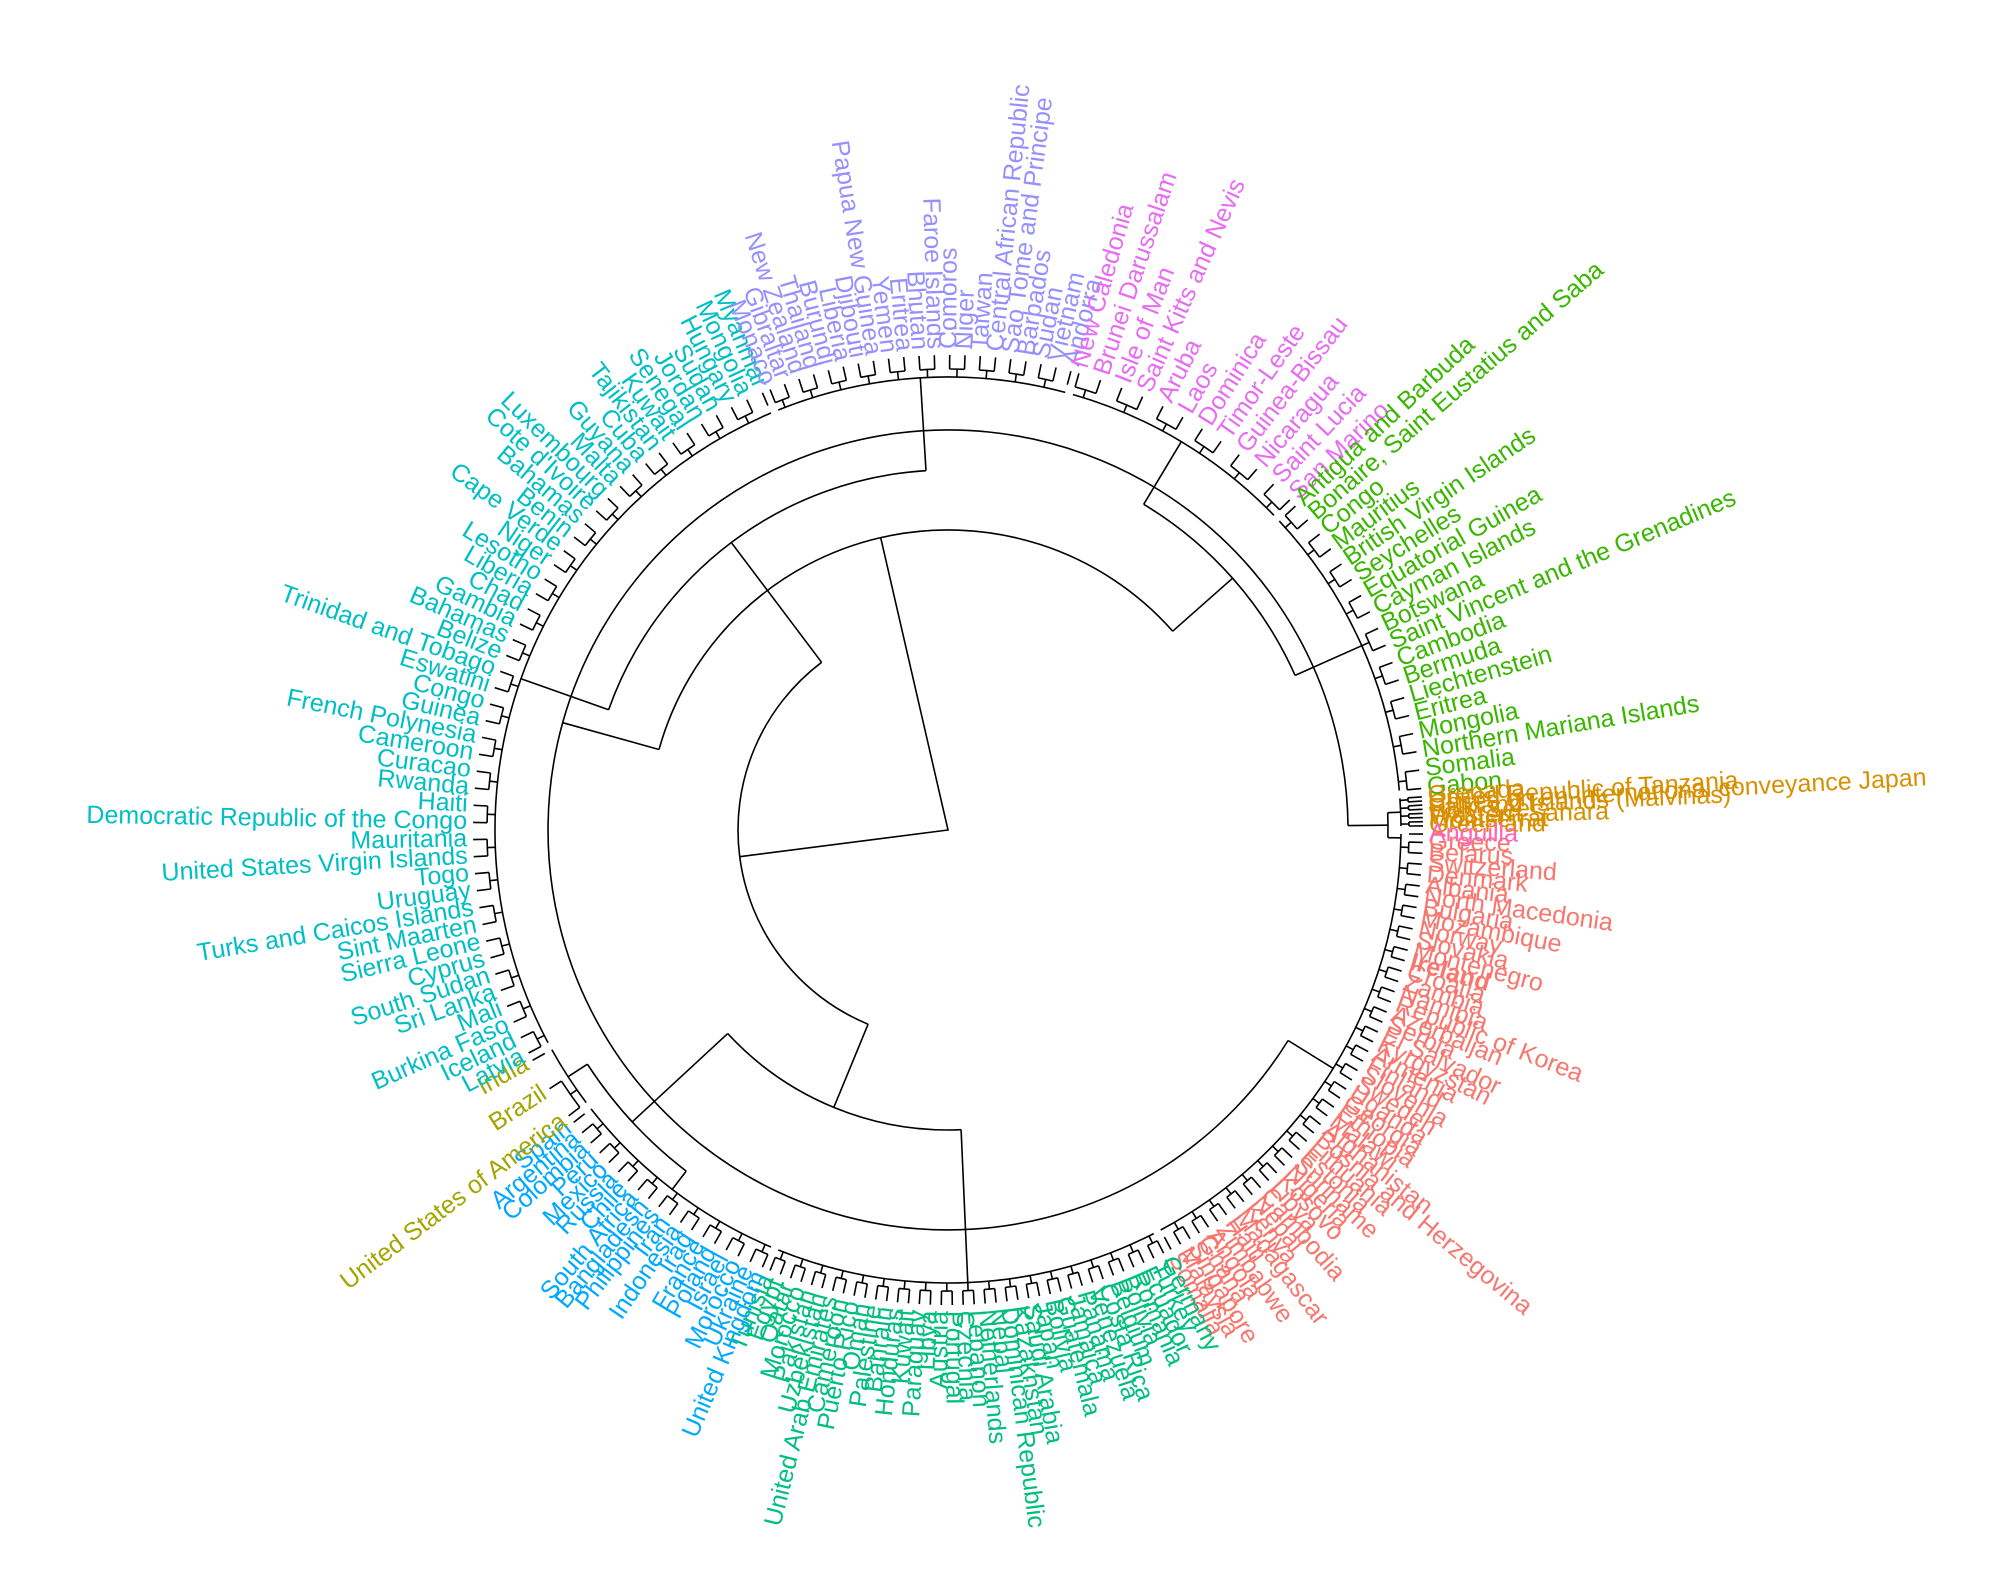  Describe the element at coordinates (939, 1350) in the screenshot. I see `leaf-label: Austria` at that location.